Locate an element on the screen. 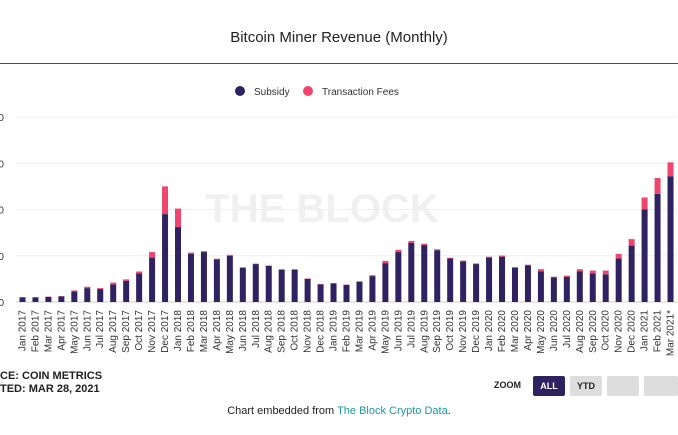 This screenshot has height=435, width=678. x-tick-label: Jun 2018 is located at coordinates (243, 331).